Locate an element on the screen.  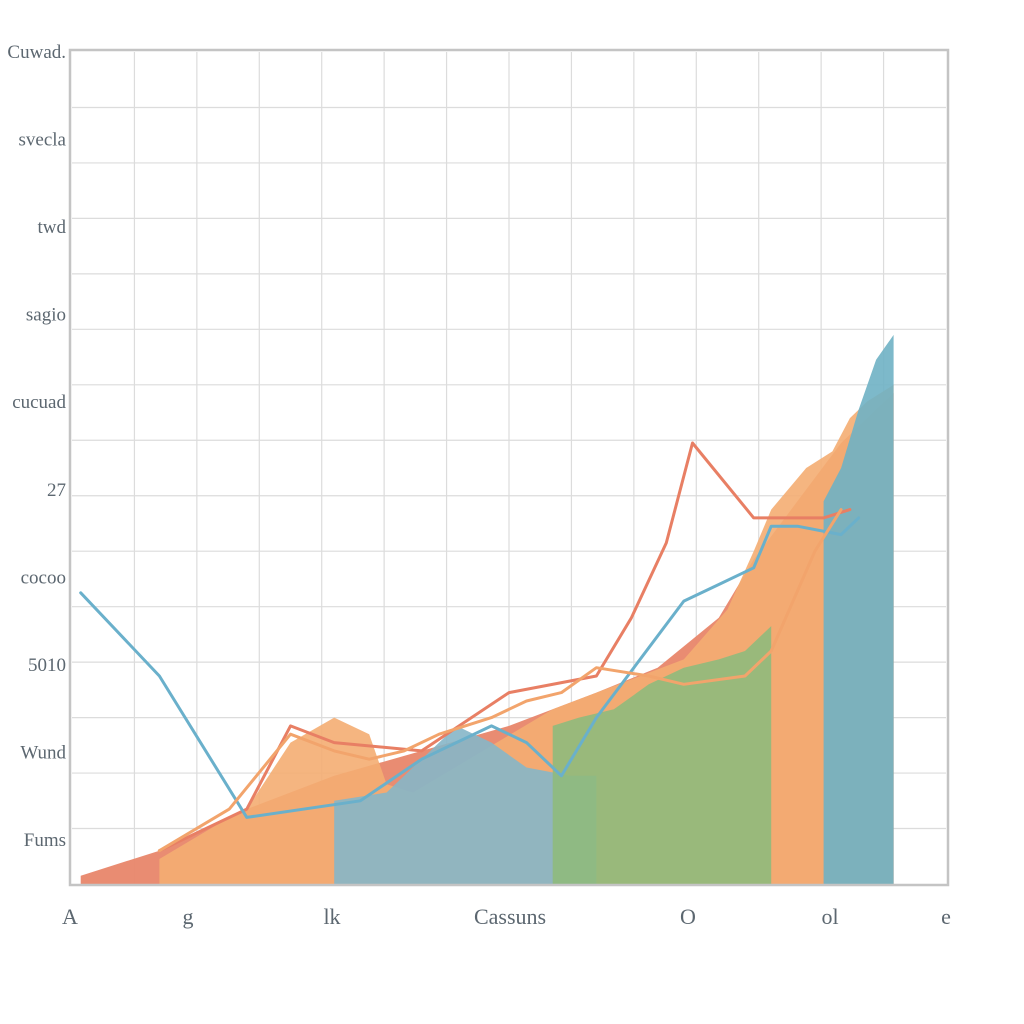
x-tick-label: e is located at coordinates (946, 916).